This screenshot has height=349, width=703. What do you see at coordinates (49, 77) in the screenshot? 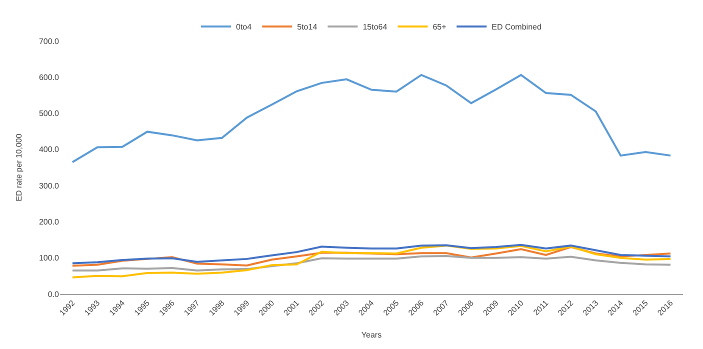
I see `y-tick-label: 600.0` at bounding box center [49, 77].